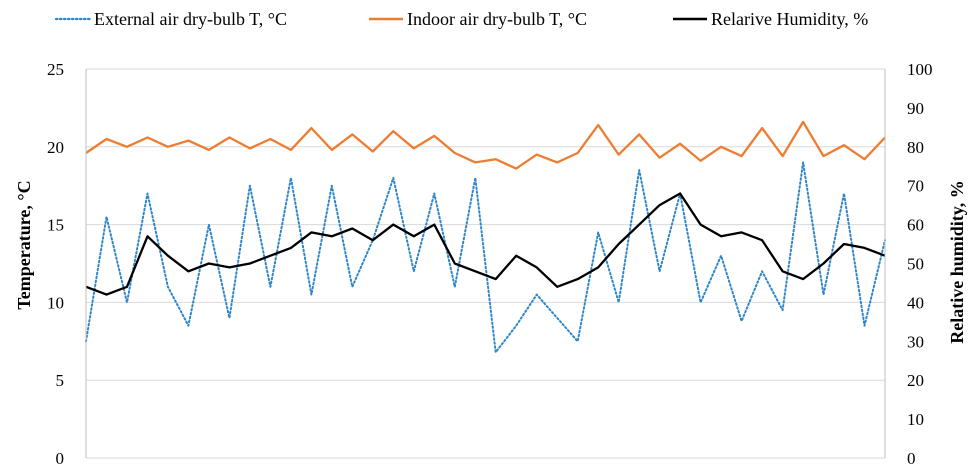 This screenshot has height=466, width=977. I want to click on y-tick-label: 25, so click(55, 69).